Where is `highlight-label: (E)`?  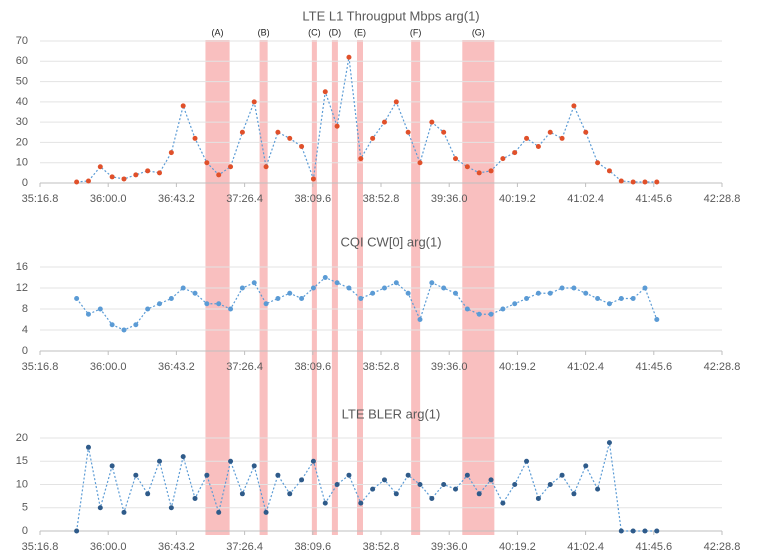
highlight-label: (E) is located at coordinates (360, 32).